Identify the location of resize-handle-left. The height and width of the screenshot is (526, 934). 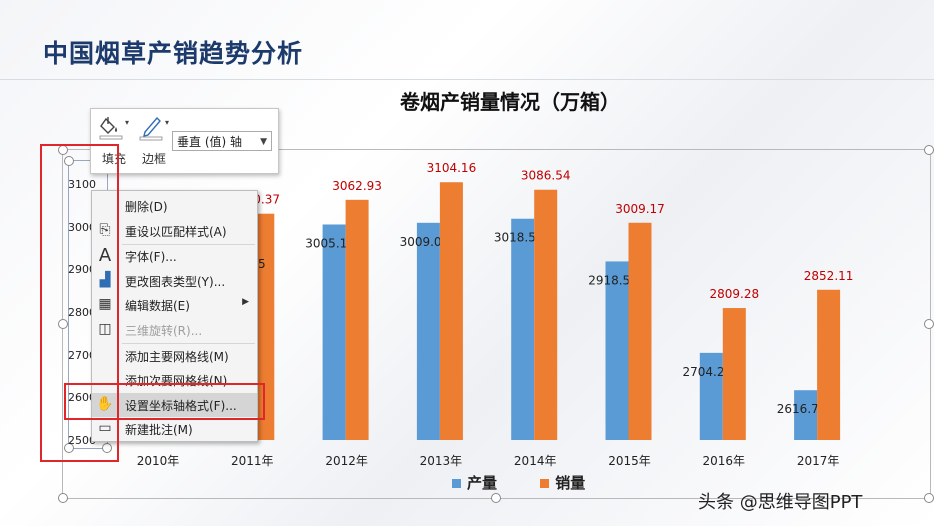
(63, 324).